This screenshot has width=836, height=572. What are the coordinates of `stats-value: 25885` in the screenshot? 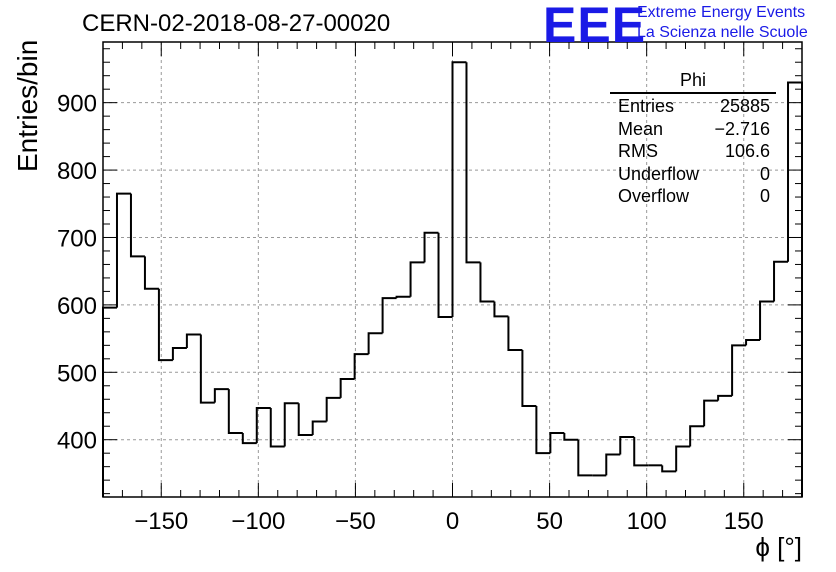 It's located at (744, 106).